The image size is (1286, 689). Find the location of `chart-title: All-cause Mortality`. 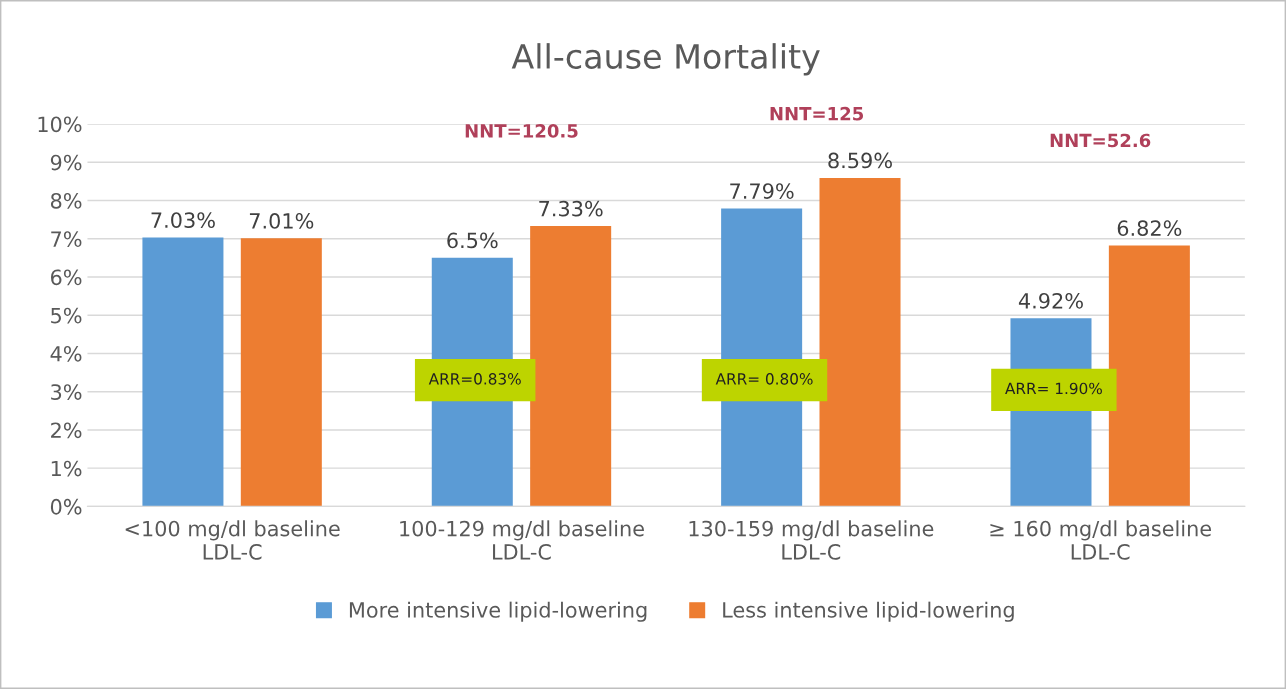

chart-title: All-cause Mortality is located at coordinates (665, 59).